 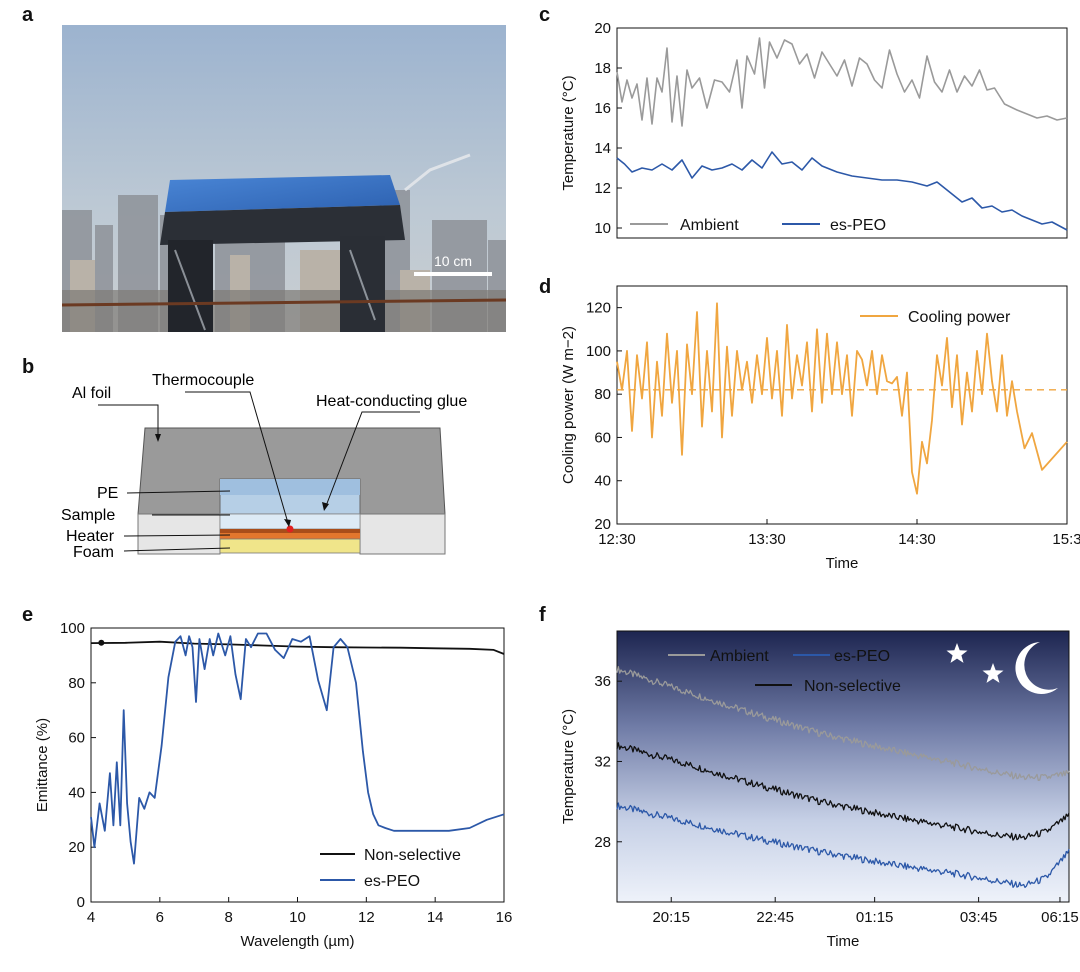 What do you see at coordinates (90, 536) in the screenshot?
I see `label-heater: Heater` at bounding box center [90, 536].